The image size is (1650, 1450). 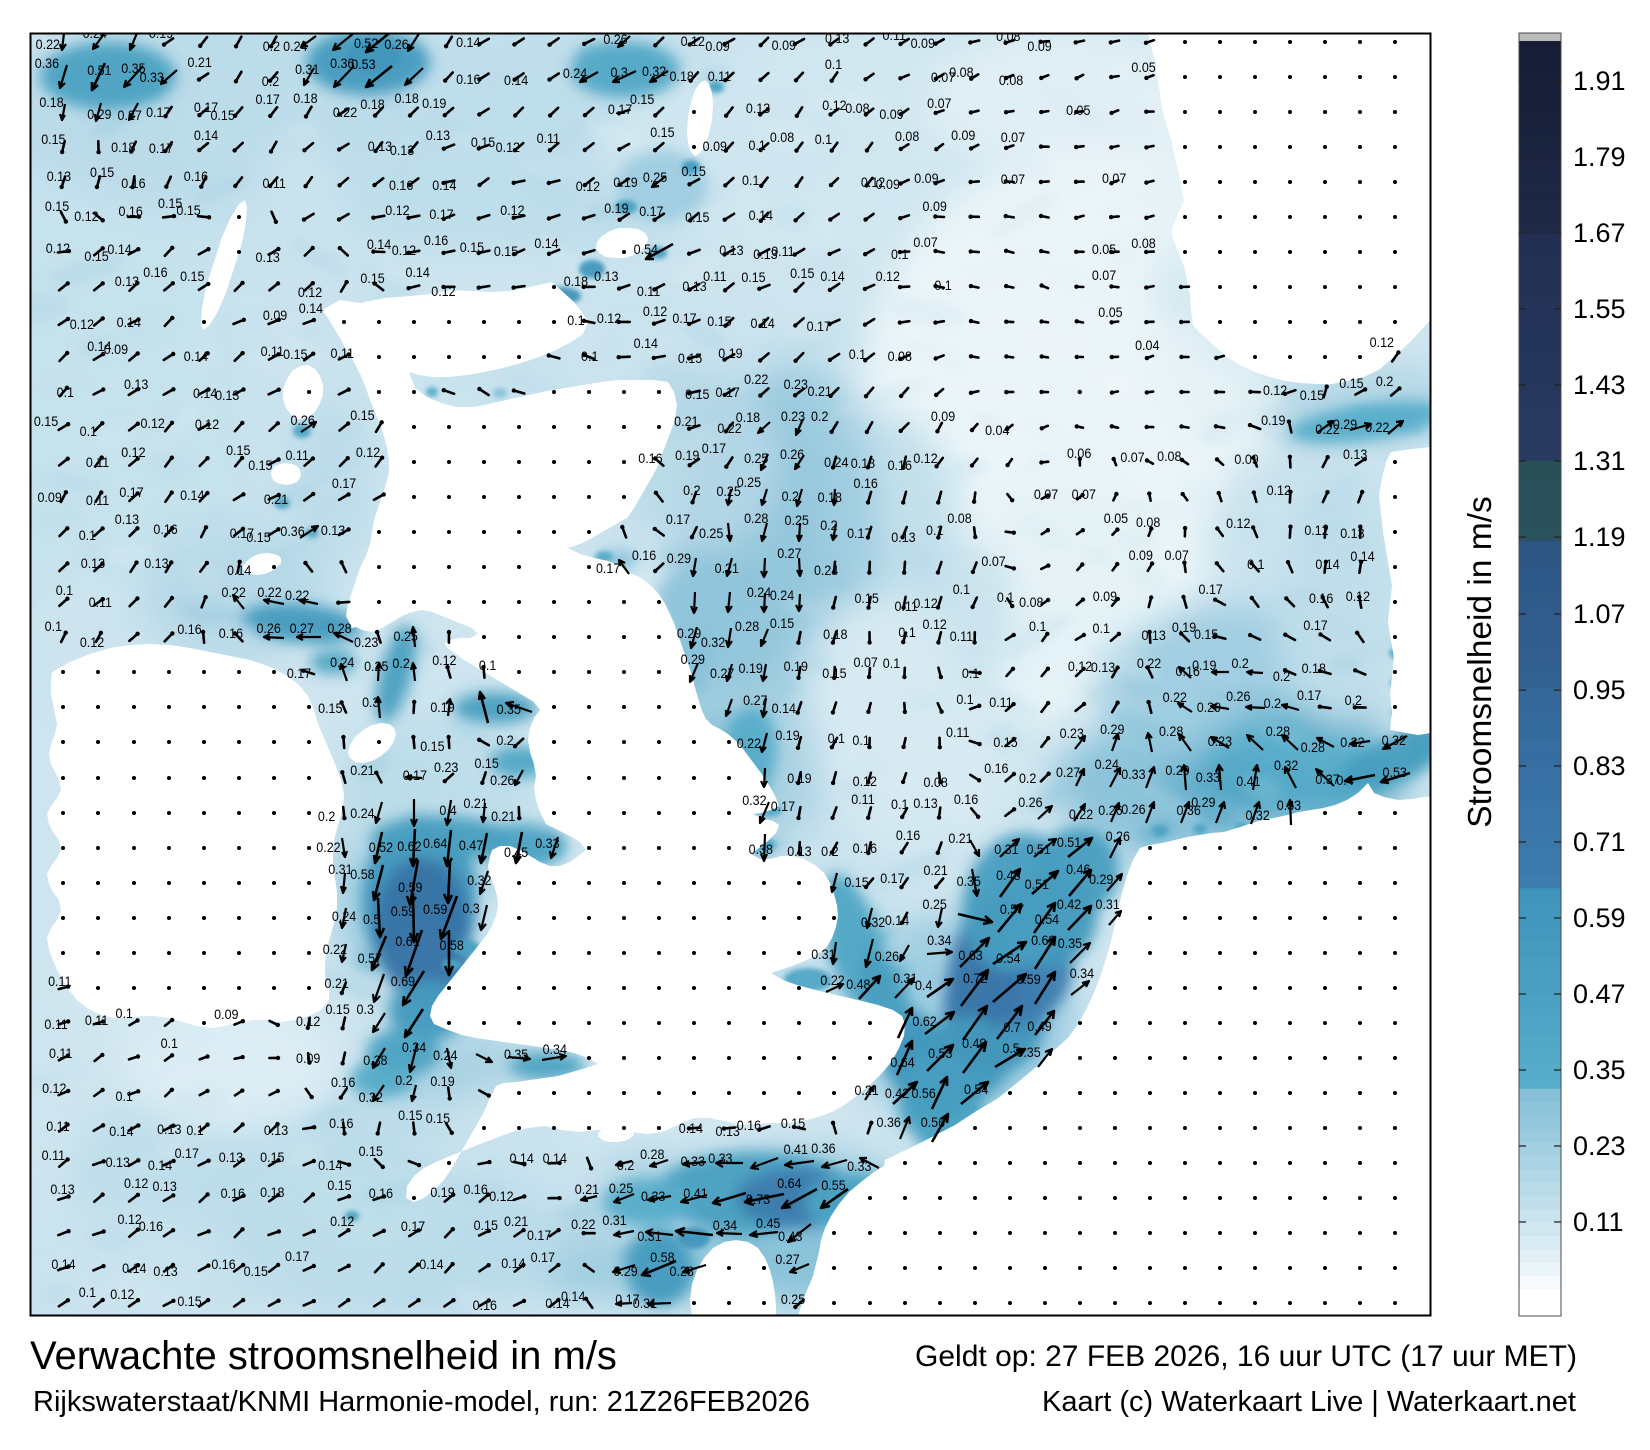 What do you see at coordinates (409, 847) in the screenshot?
I see `svg-text: 0.62` at bounding box center [409, 847].